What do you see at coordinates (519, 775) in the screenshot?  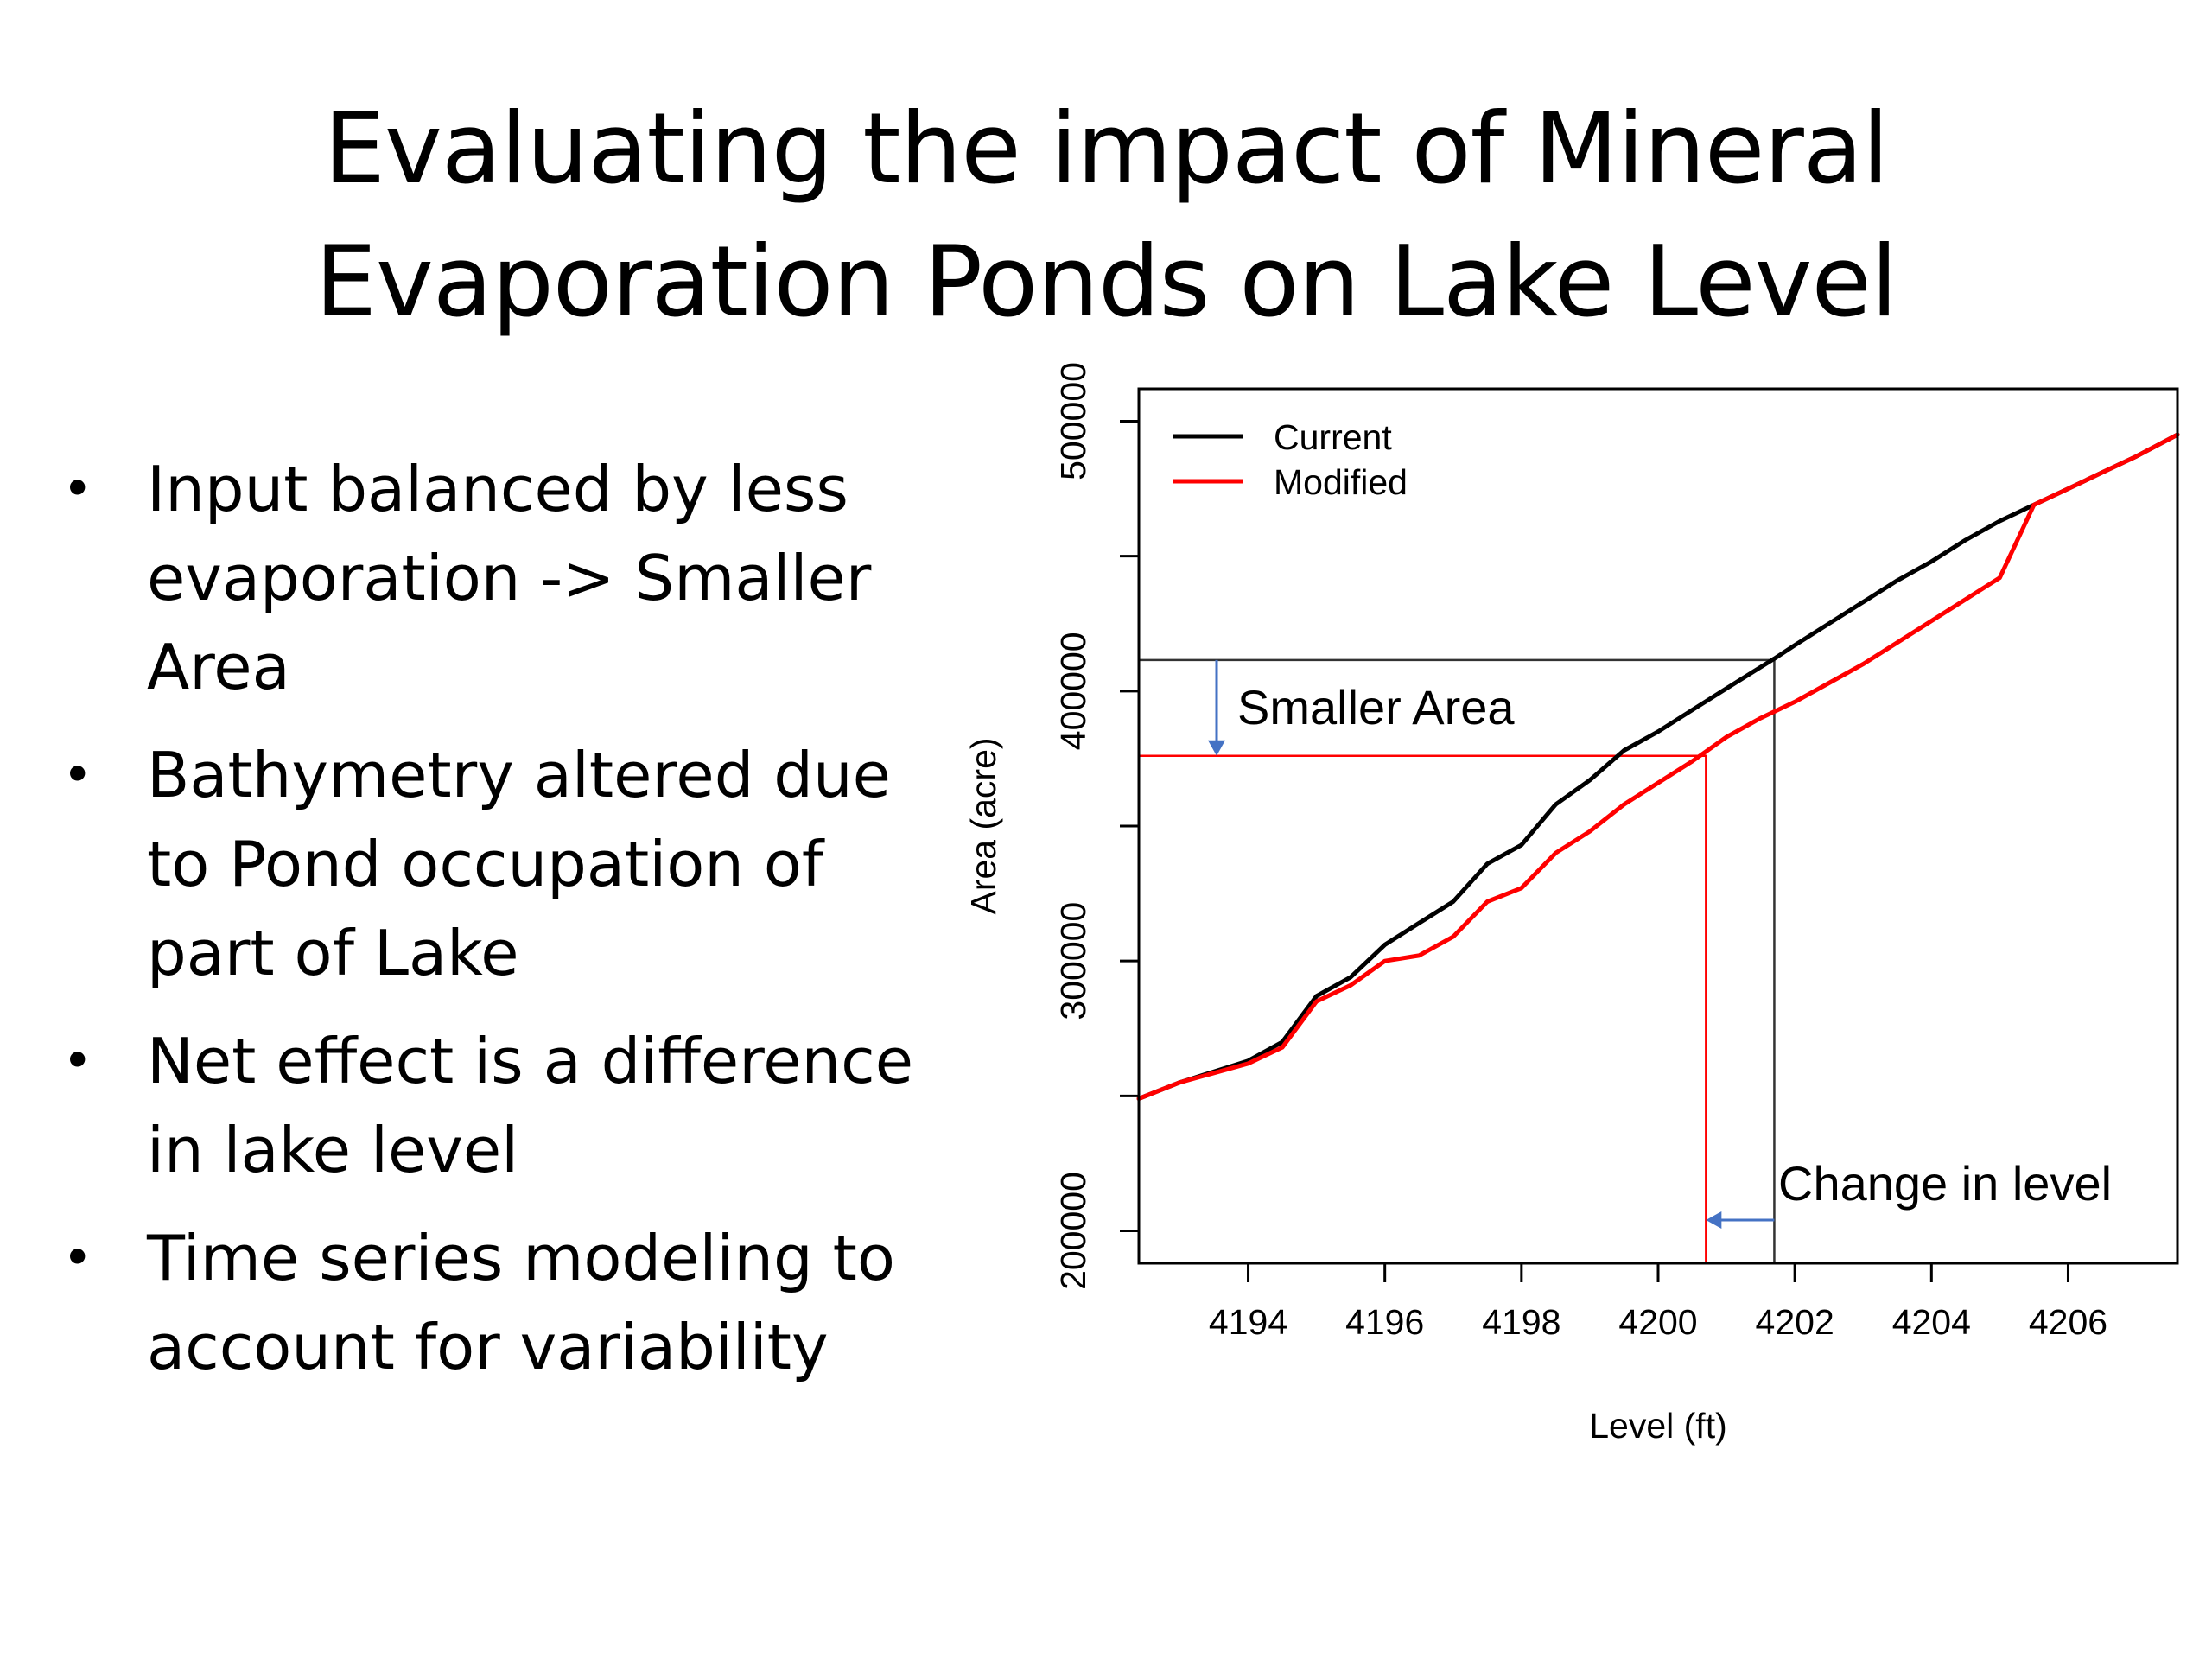 I see `bullet-line: Bathymetry altered due` at bounding box center [519, 775].